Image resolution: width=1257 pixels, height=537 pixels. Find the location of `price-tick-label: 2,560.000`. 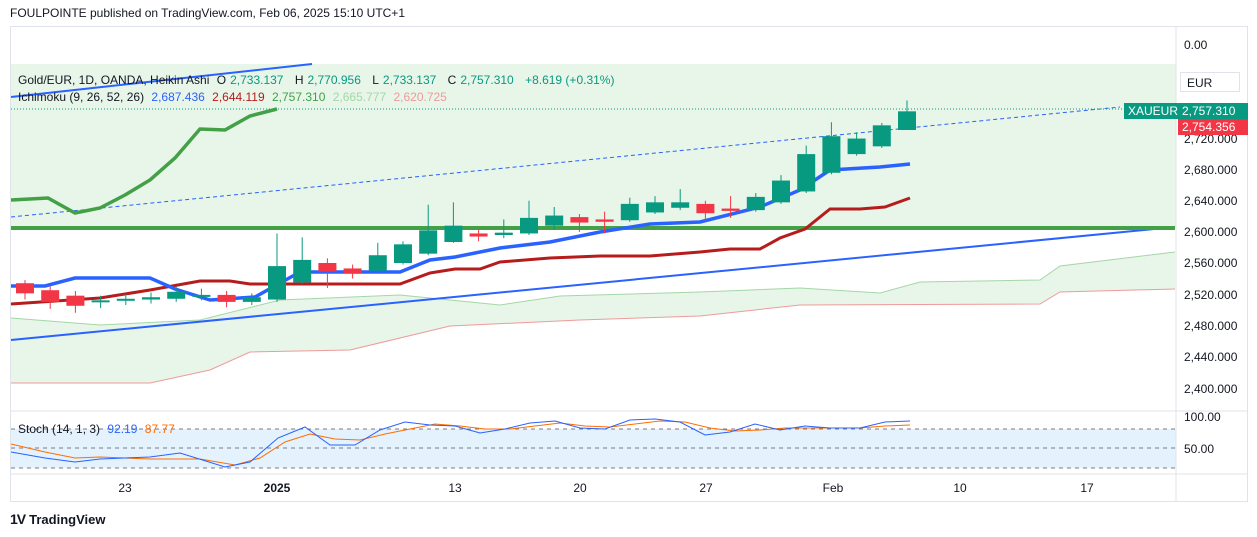

price-tick-label: 2,560.000 is located at coordinates (1211, 263).